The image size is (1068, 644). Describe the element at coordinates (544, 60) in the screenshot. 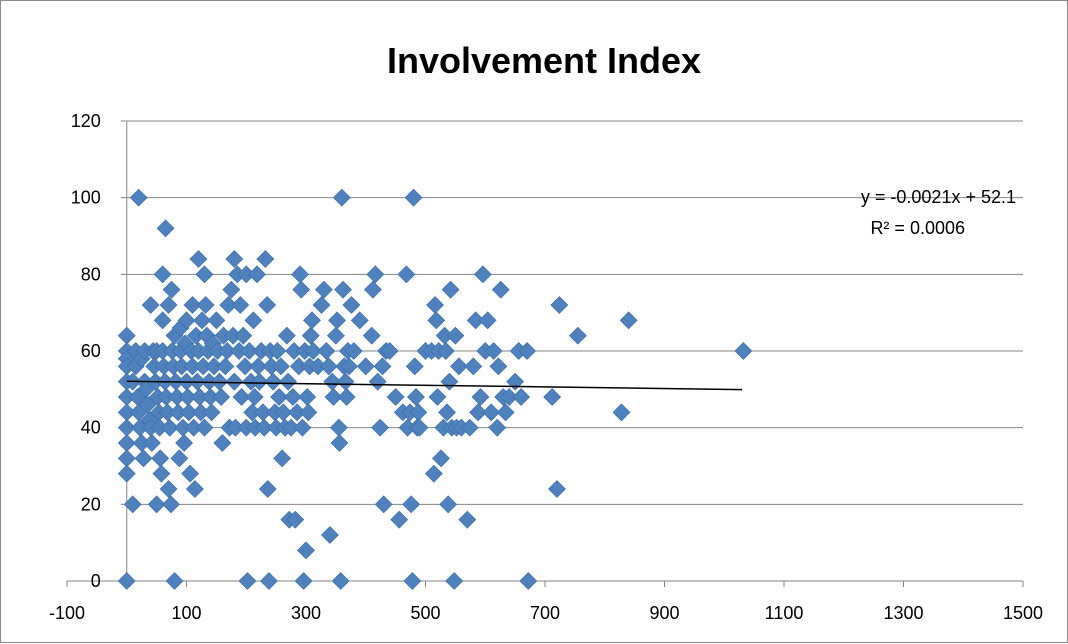

I see `chart-title: Involvement Index` at that location.